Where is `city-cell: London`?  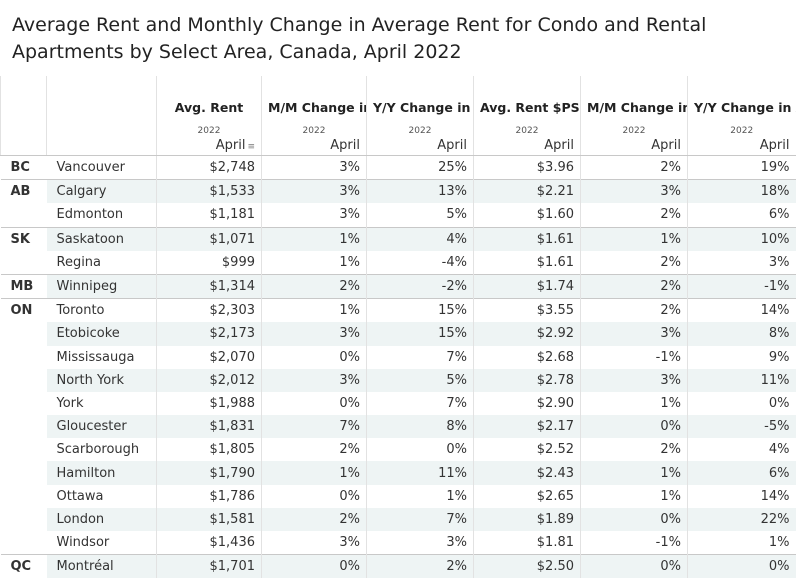 city-cell: London is located at coordinates (101, 519).